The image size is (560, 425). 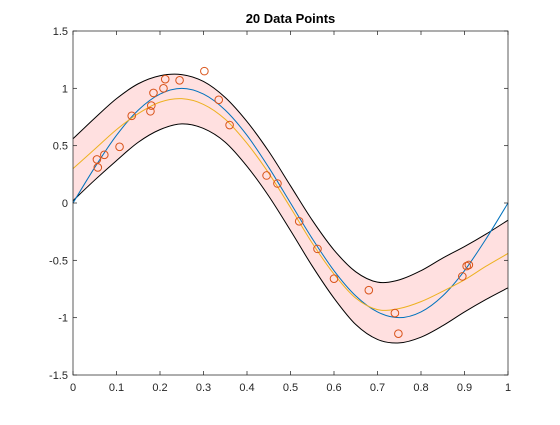 What do you see at coordinates (58, 376) in the screenshot?
I see `y-tick-label: -1.5` at bounding box center [58, 376].